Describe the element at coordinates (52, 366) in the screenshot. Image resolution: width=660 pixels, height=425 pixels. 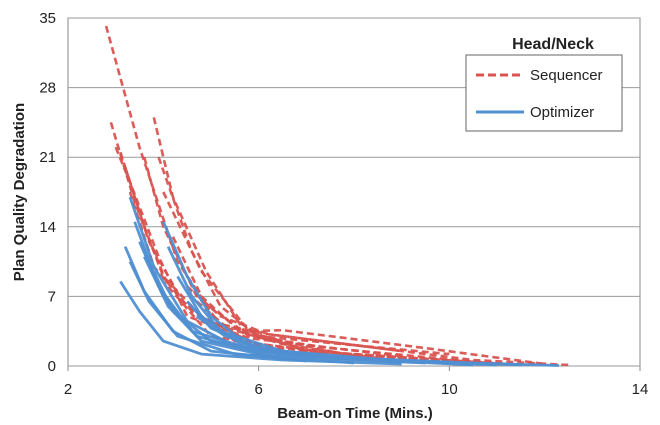
I see `y-tick-label: 0` at that location.